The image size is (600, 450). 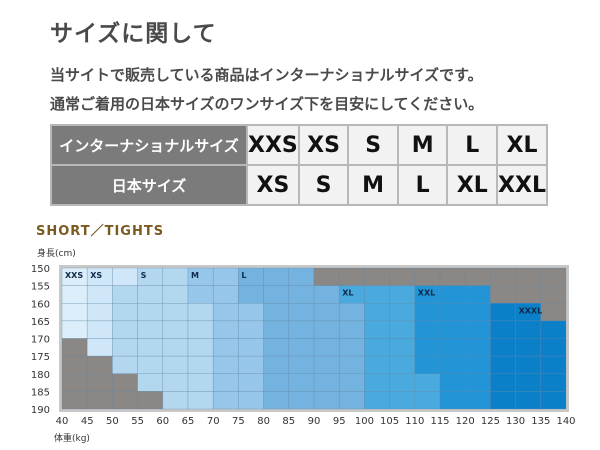 What do you see at coordinates (465, 421) in the screenshot?
I see `x-tick-label: 120` at bounding box center [465, 421].